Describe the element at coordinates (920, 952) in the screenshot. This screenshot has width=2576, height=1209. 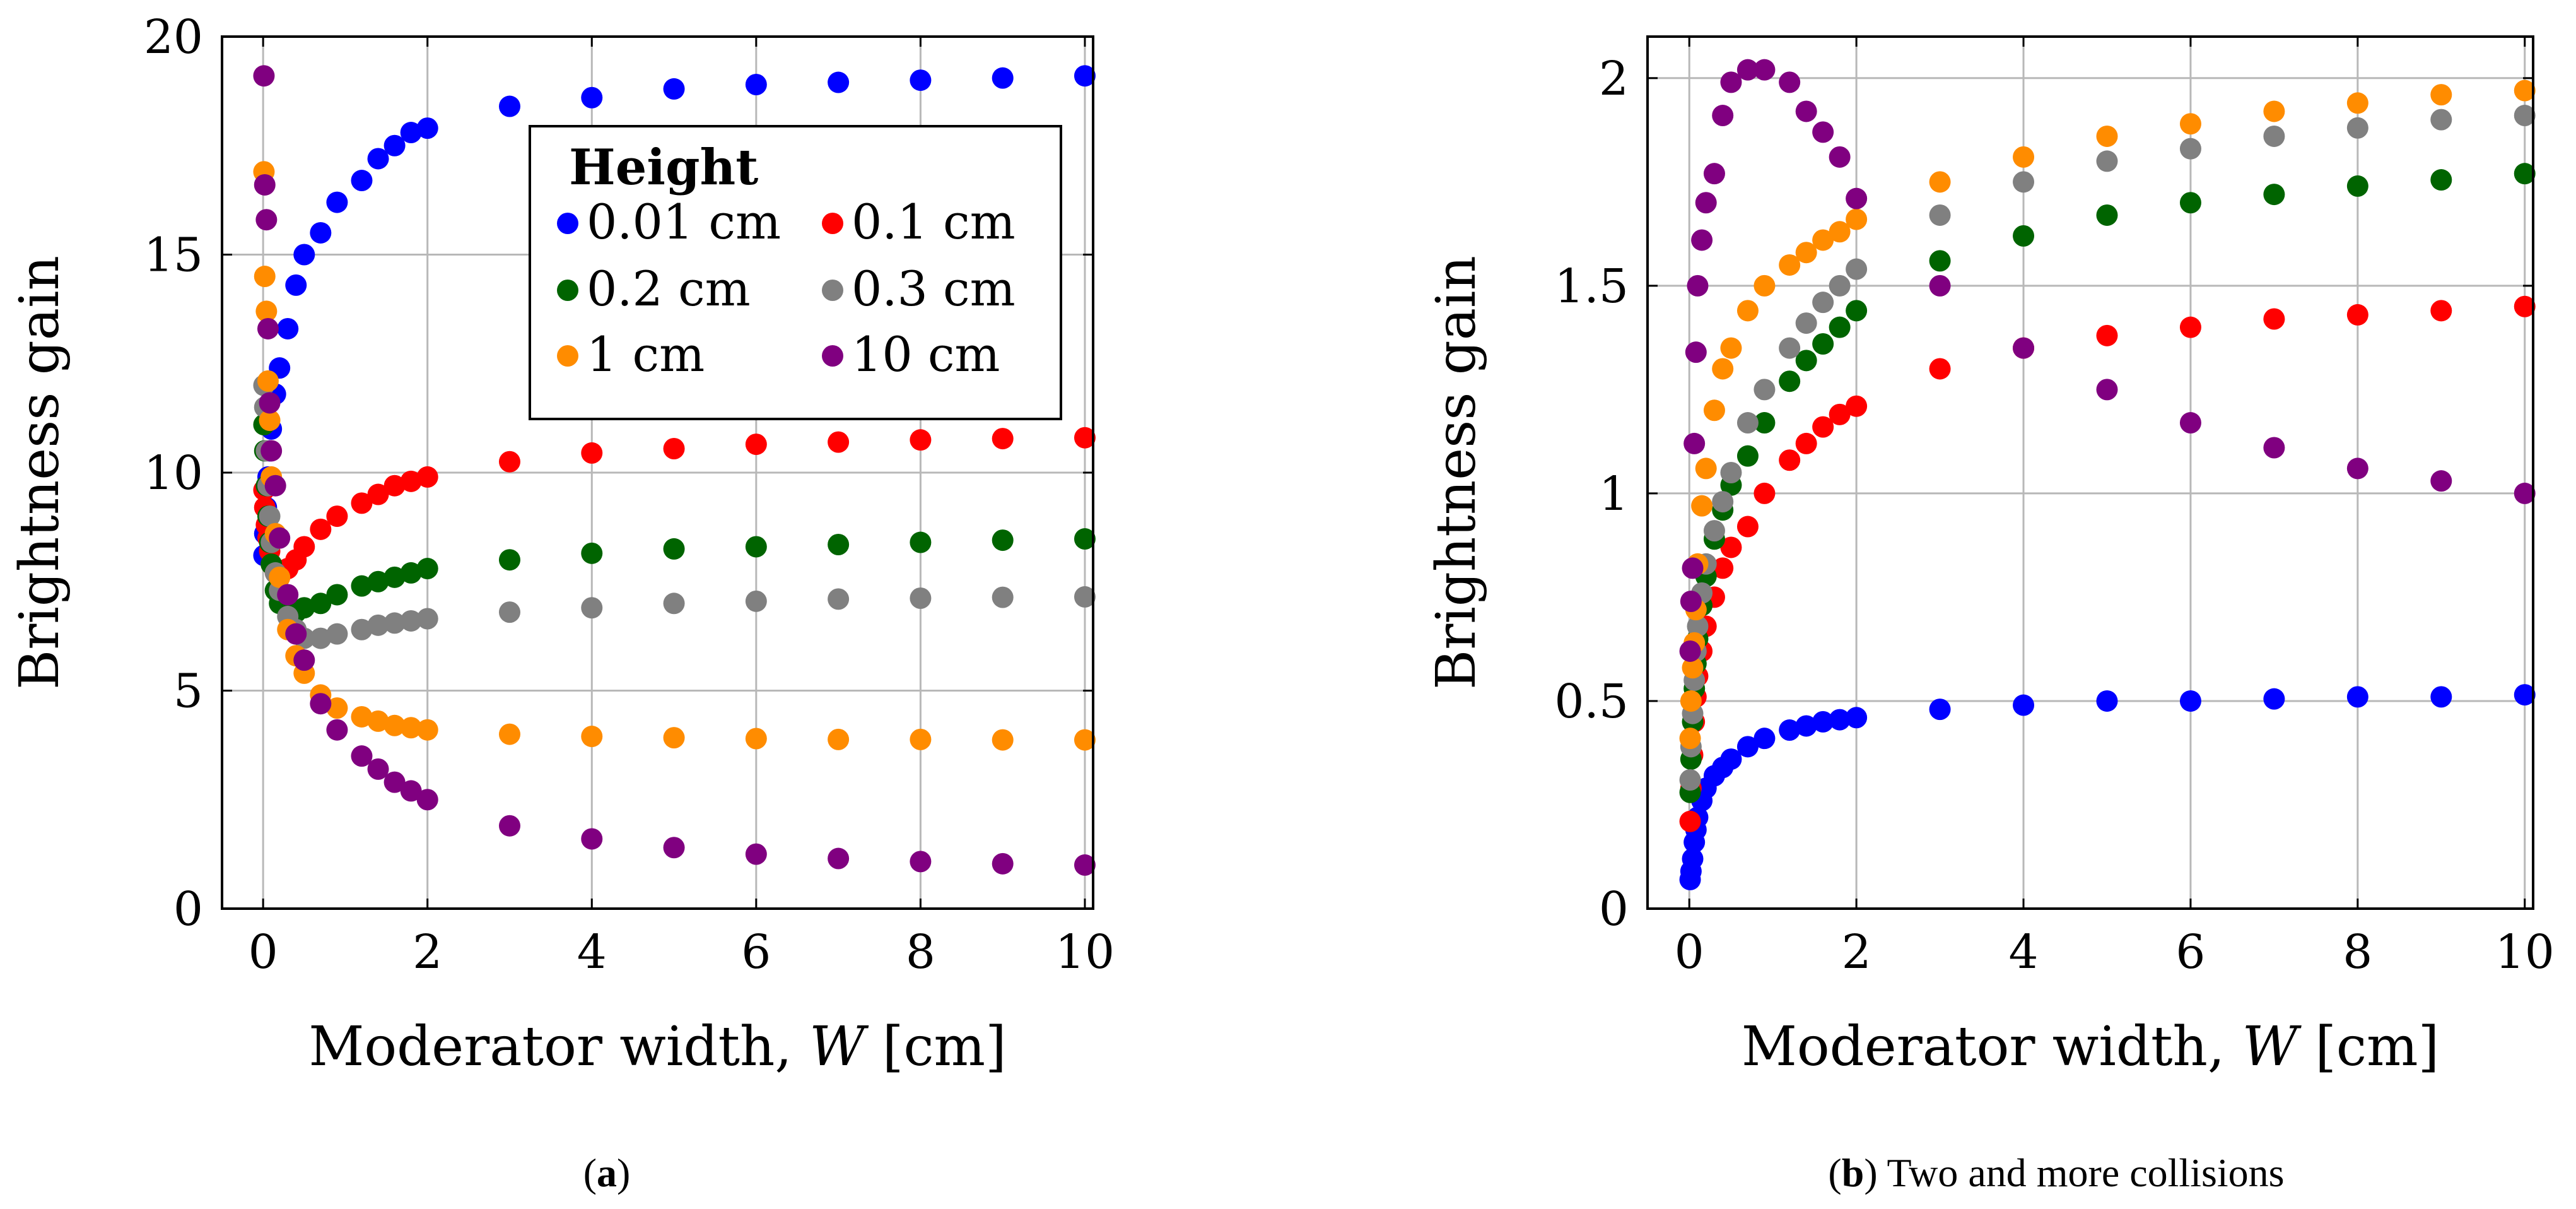
I see `x-tick-label-8: 8` at that location.